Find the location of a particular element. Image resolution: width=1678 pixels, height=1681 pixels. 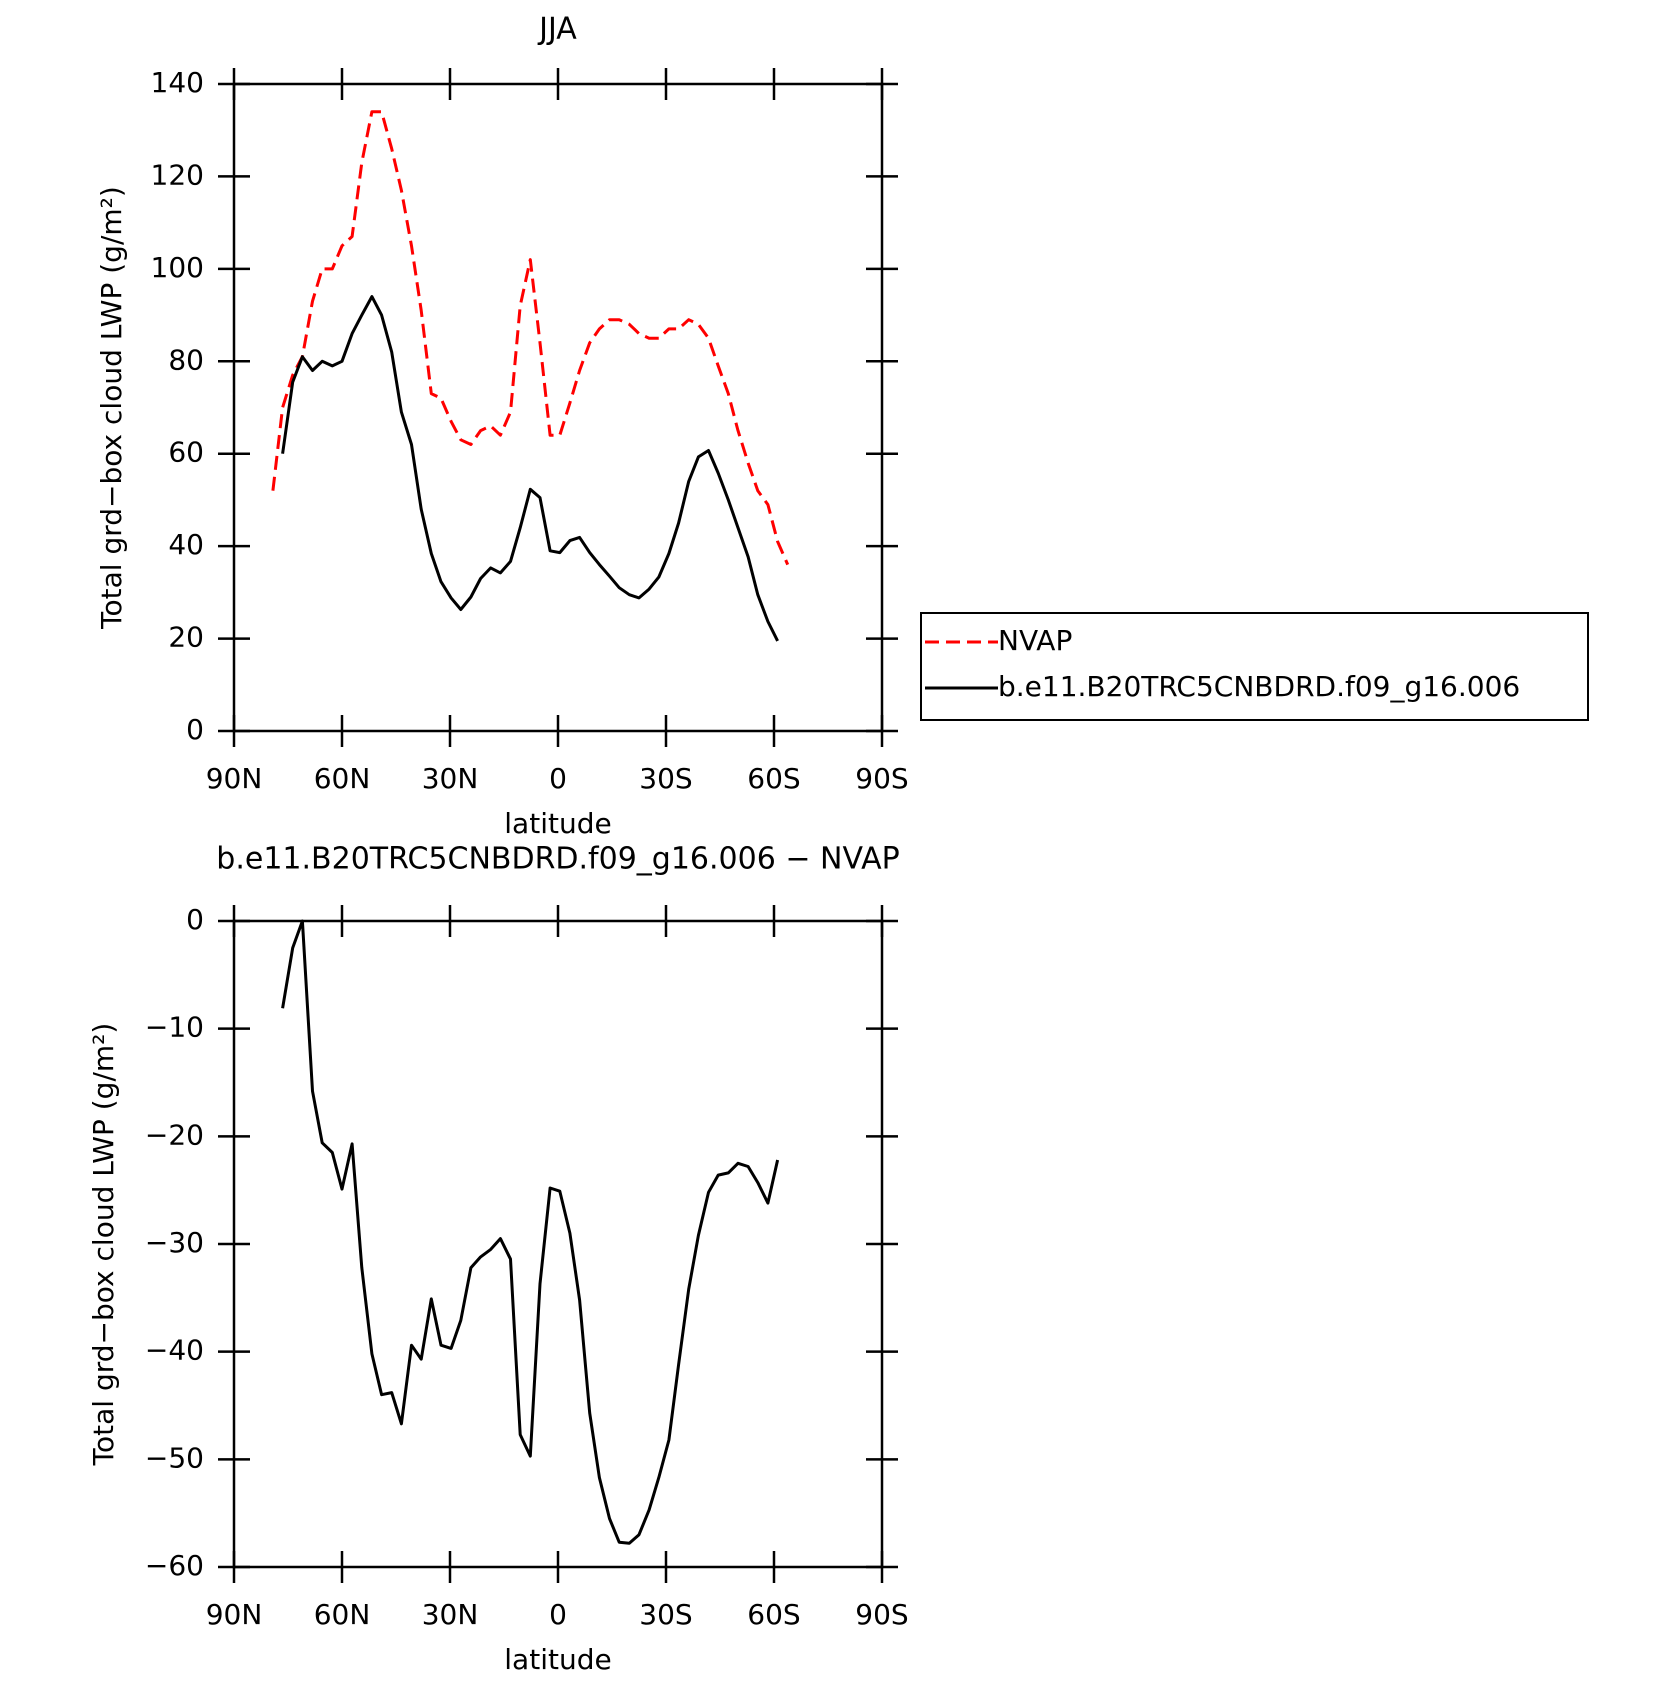

y-tick-label: 120 is located at coordinates (177, 174).